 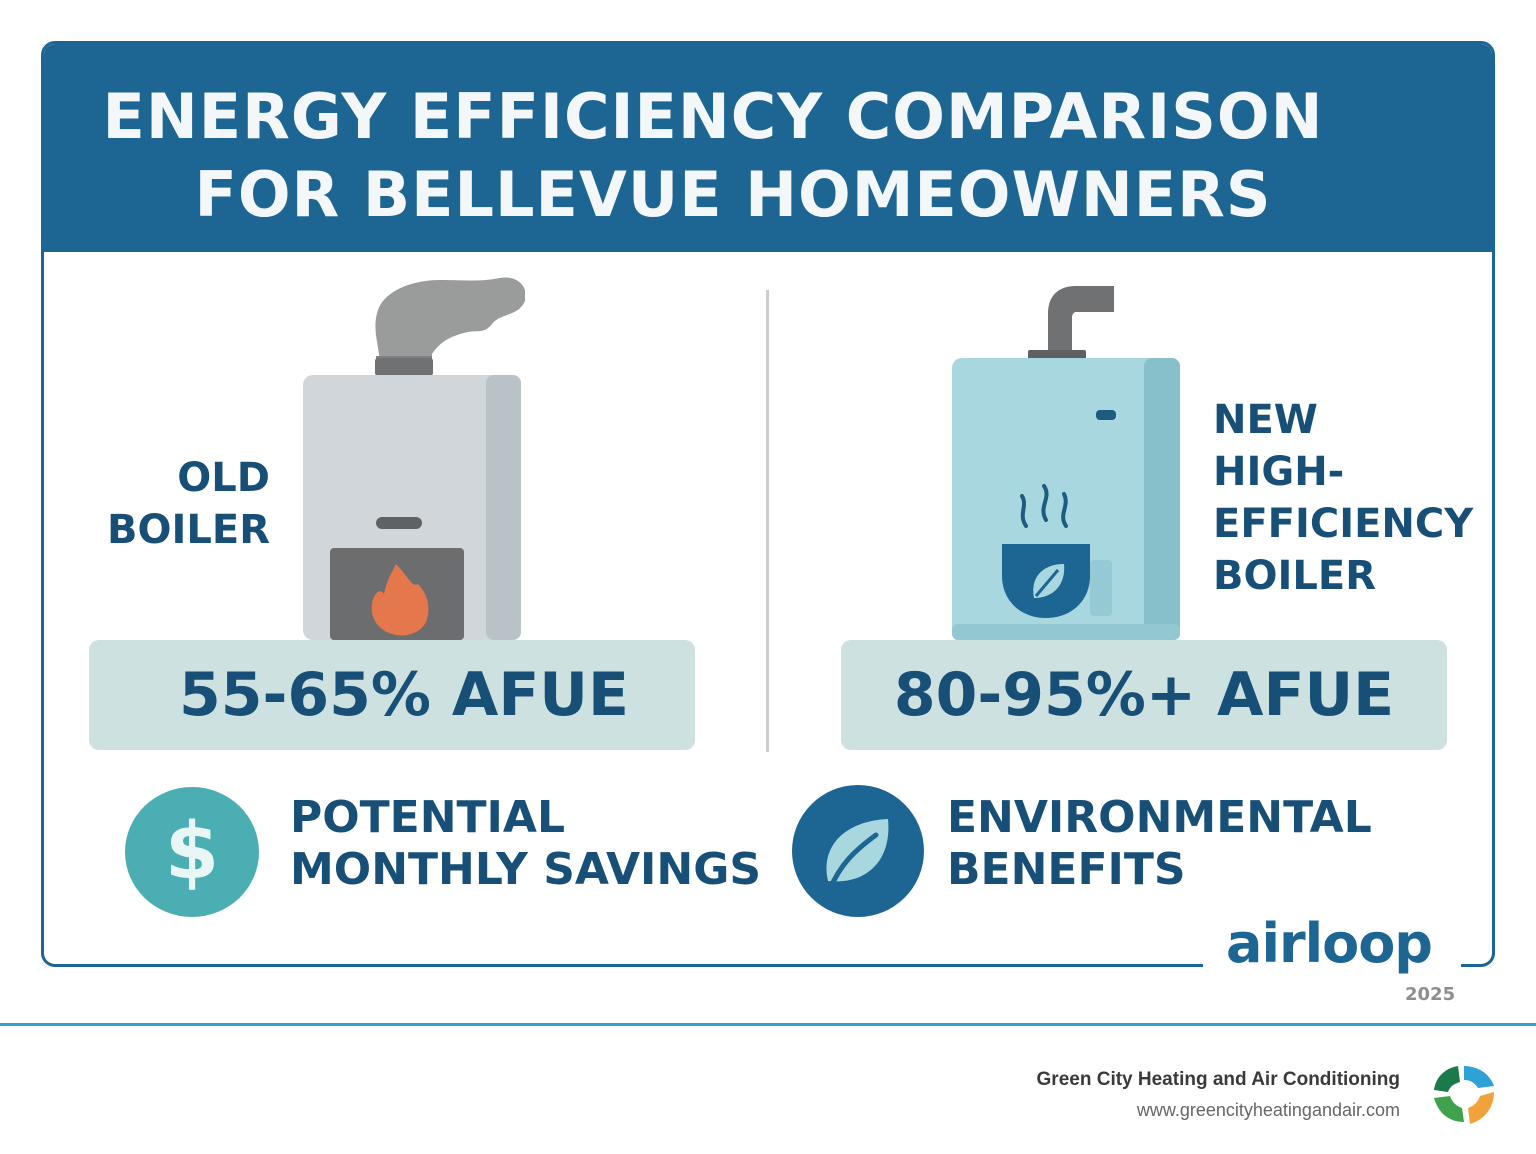 I want to click on new-boiler-label-line-3: EFFICIENCY, so click(x=1343, y=524).